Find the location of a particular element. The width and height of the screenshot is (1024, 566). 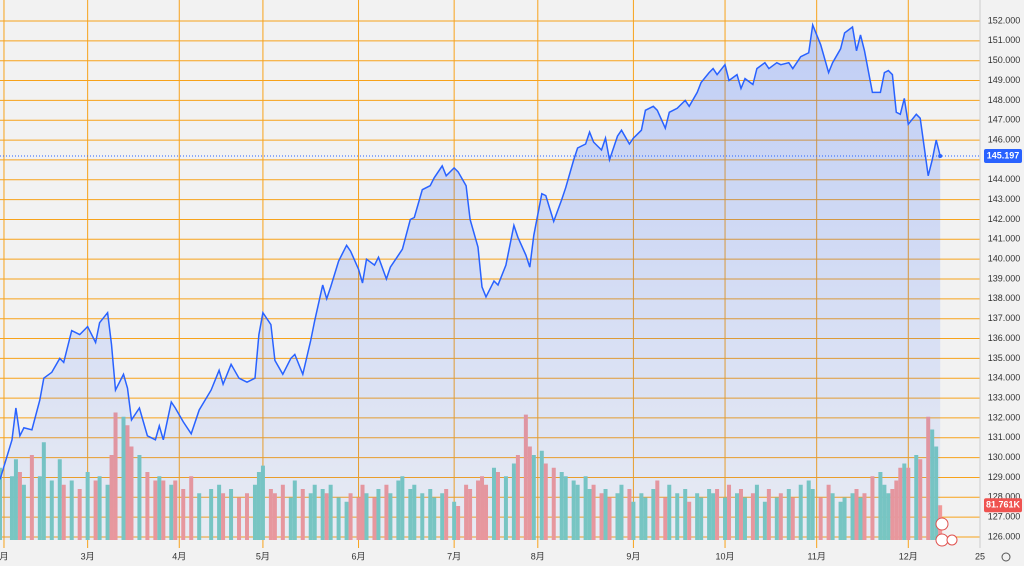

x-tick-label: 7月 is located at coordinates (454, 556).